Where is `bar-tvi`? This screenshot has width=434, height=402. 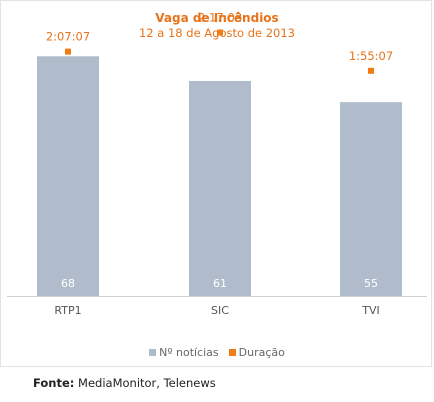
bar-tvi is located at coordinates (371, 199).